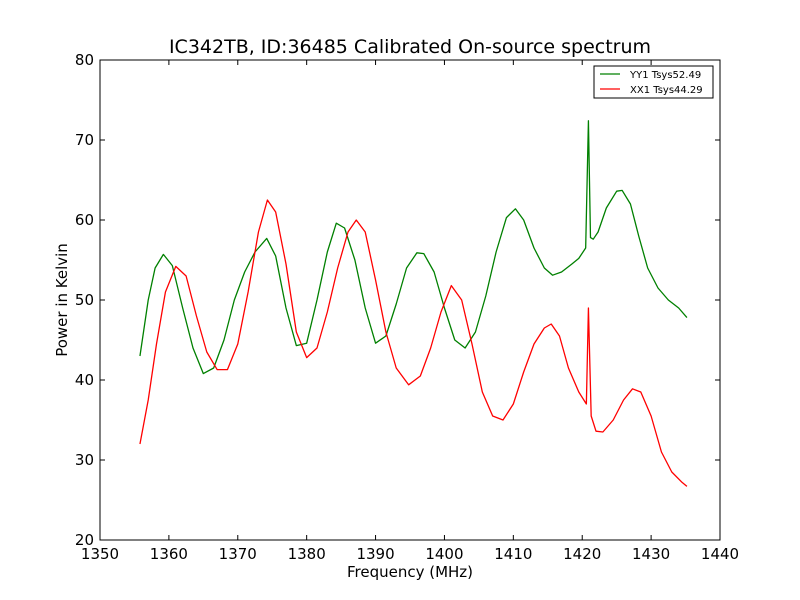 The height and width of the screenshot is (600, 800). What do you see at coordinates (62, 300) in the screenshot?
I see `y-axis-title: Power in Kelvin` at bounding box center [62, 300].